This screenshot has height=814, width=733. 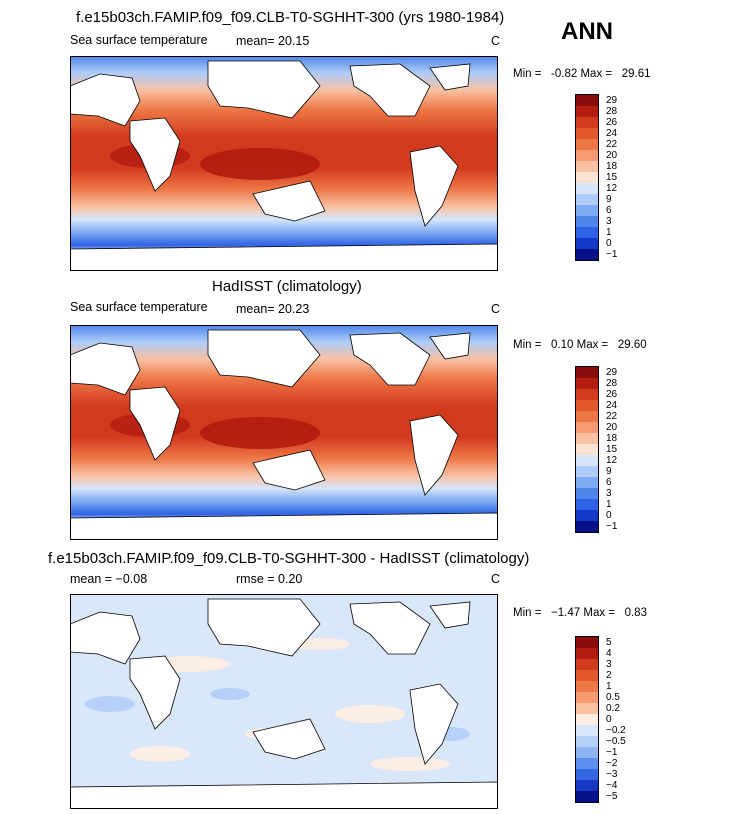 I want to click on panel1-field-label: Sea surface temperature, so click(x=139, y=40).